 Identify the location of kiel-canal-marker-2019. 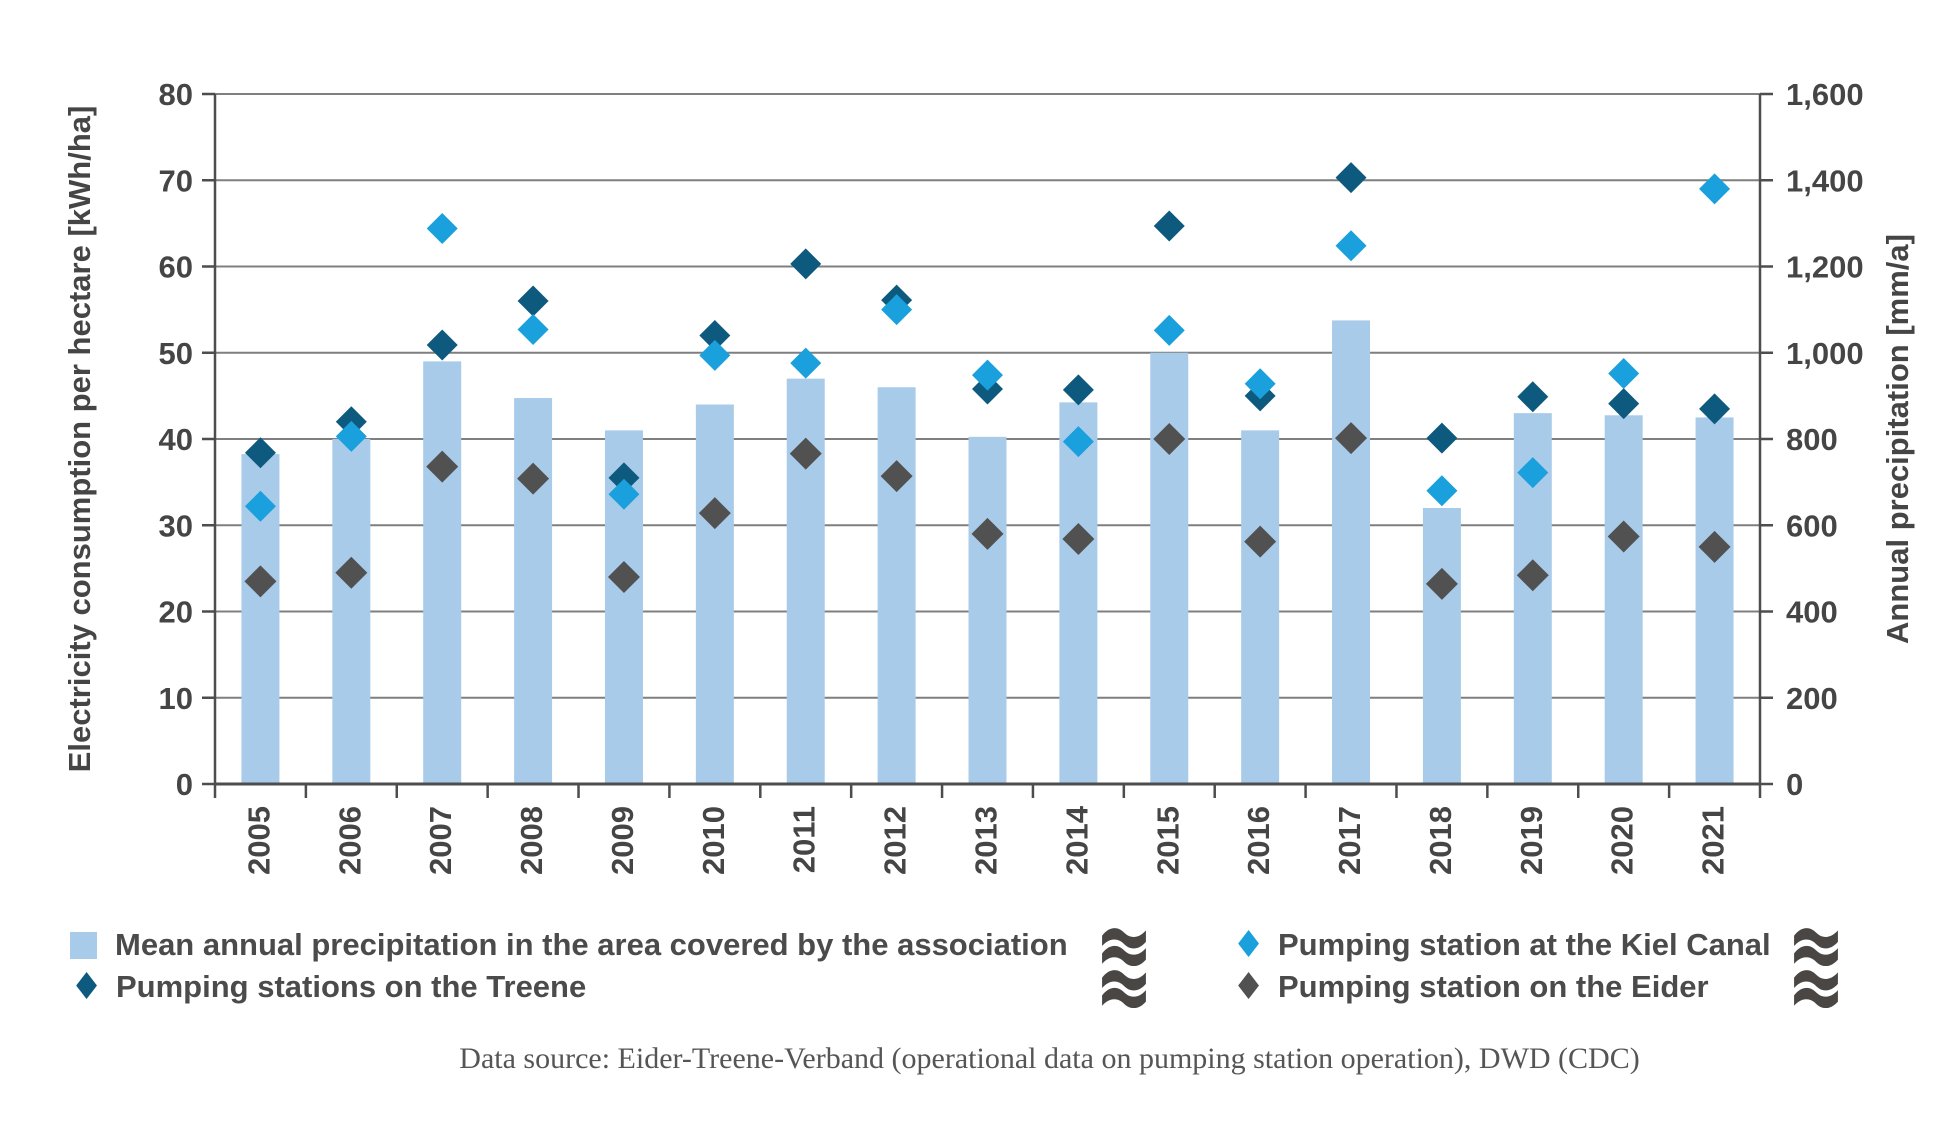
(1533, 473).